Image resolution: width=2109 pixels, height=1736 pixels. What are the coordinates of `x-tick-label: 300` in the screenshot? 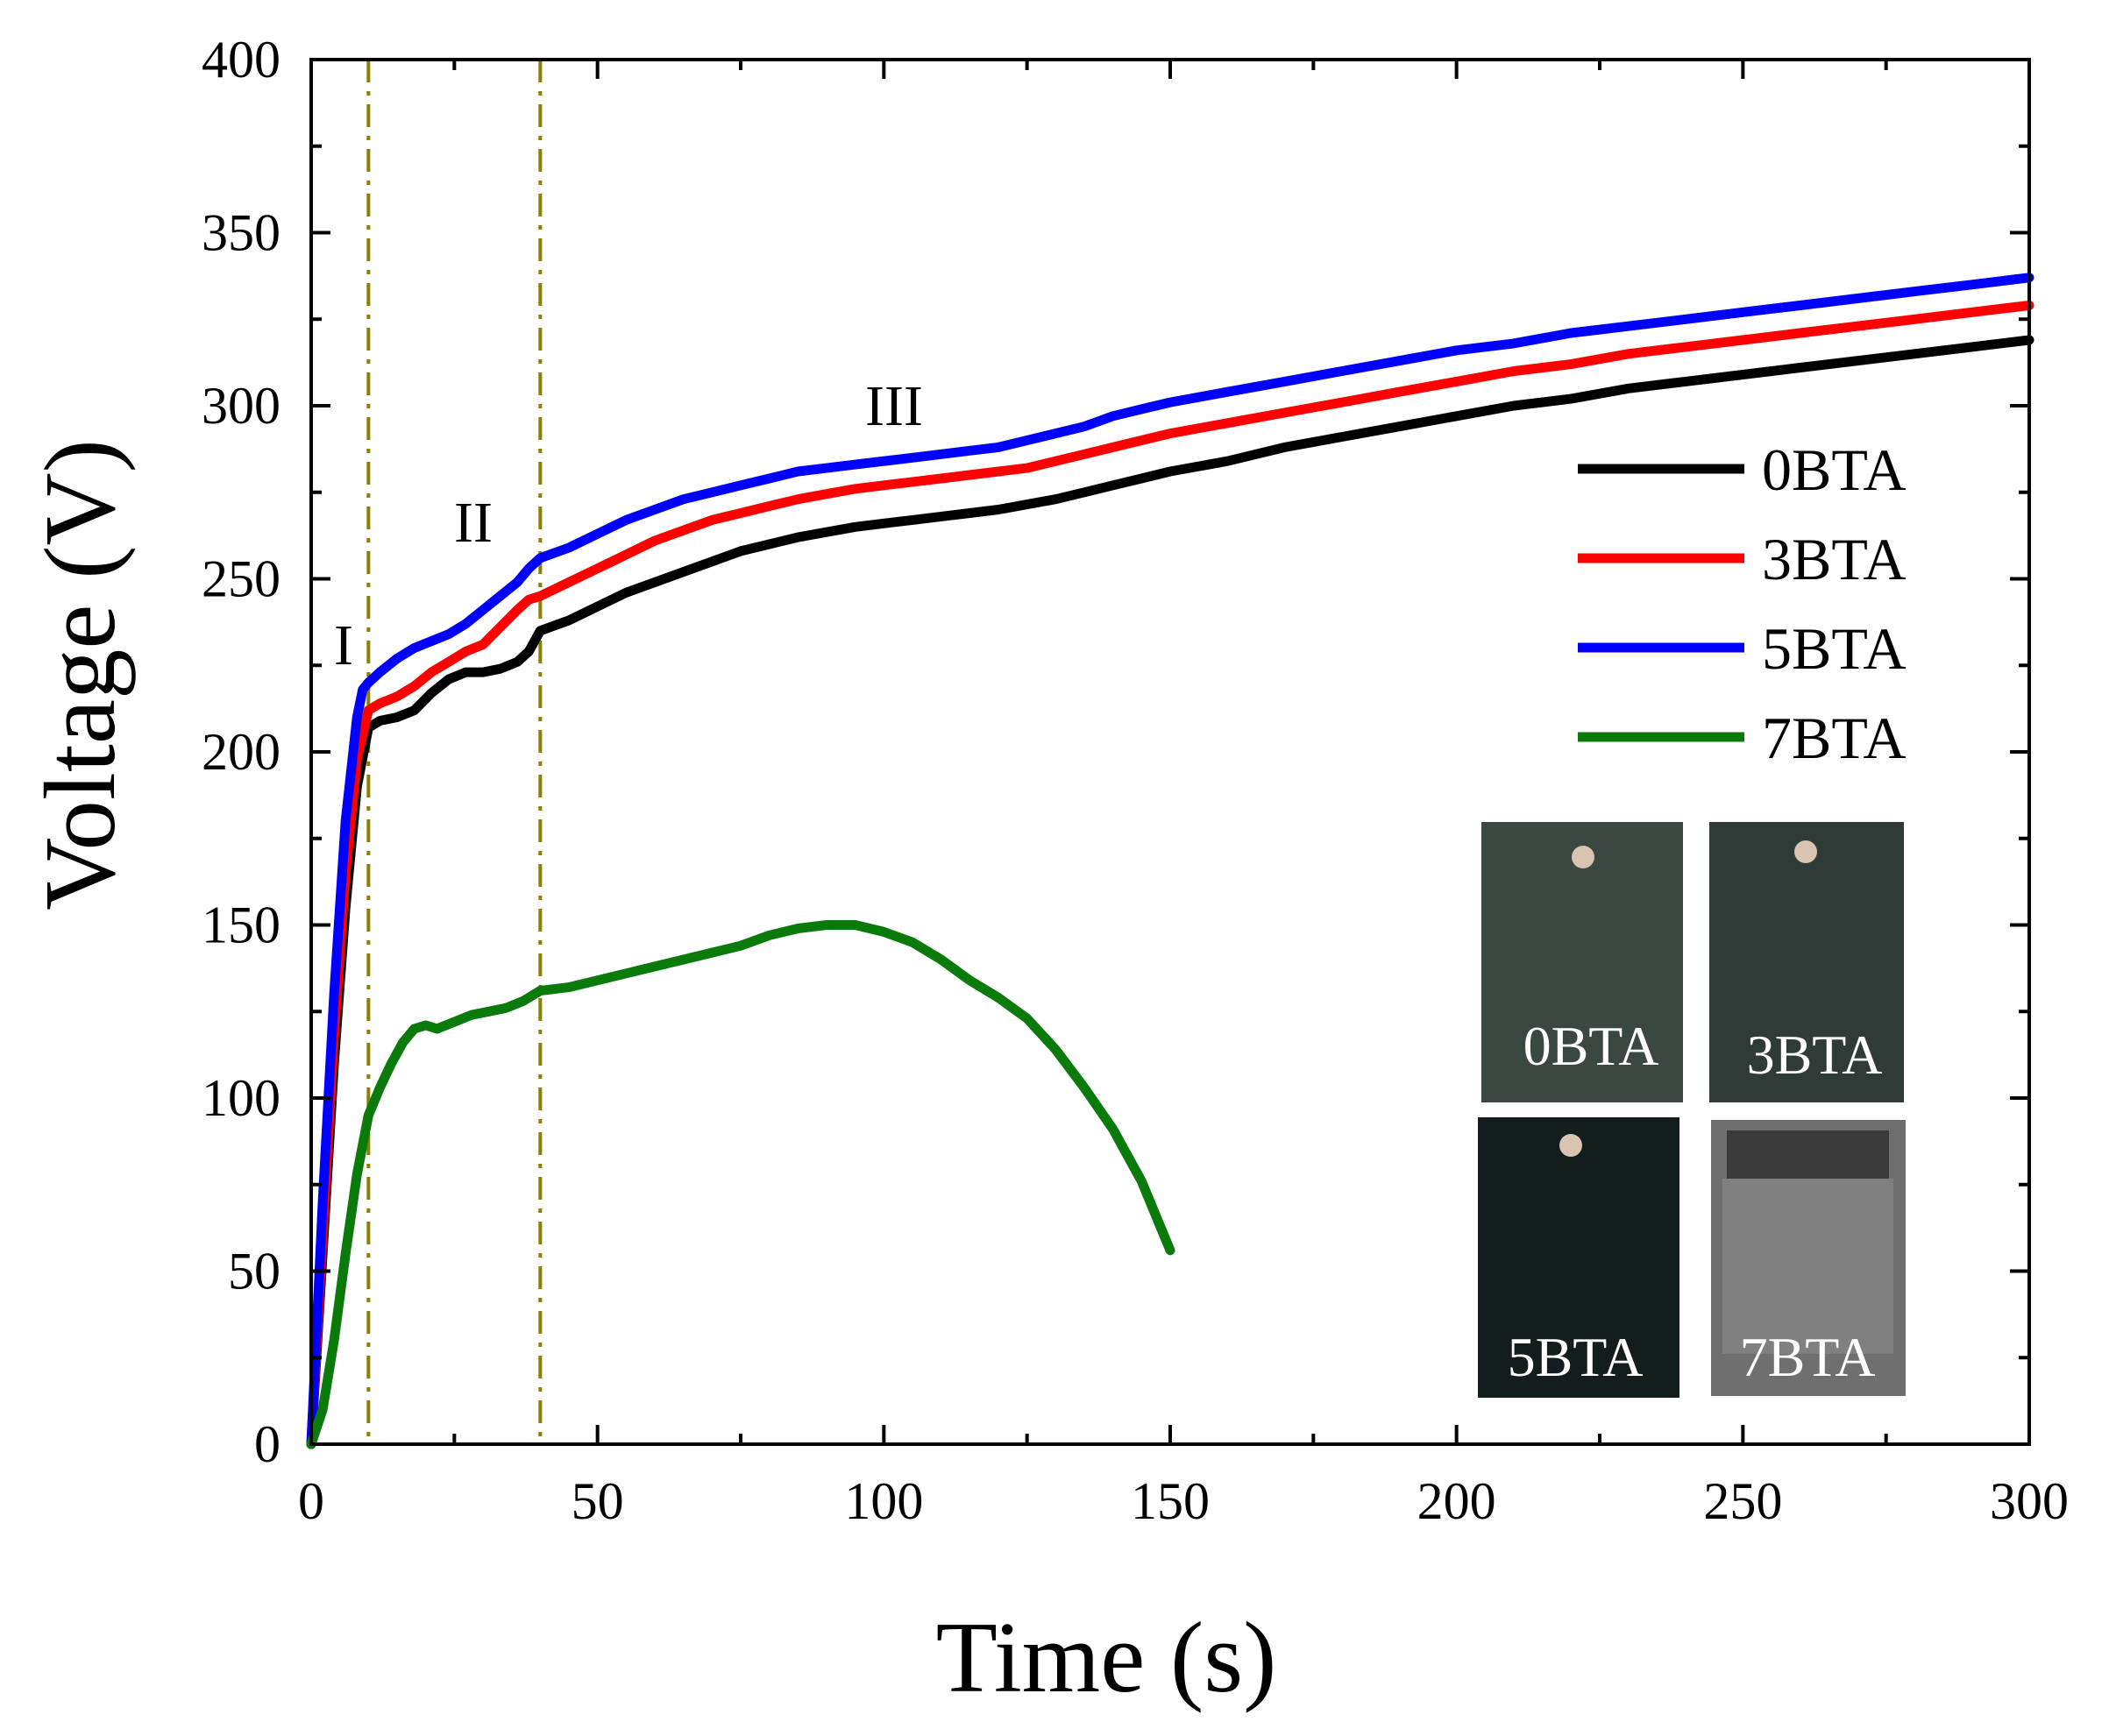 It's located at (2029, 1501).